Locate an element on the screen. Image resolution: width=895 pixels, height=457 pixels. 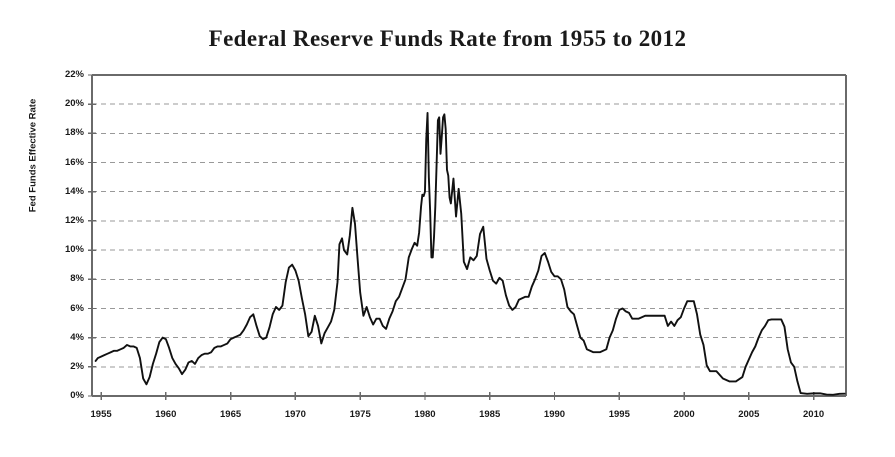
y-axis-title: Fed Funds Effective Rate is located at coordinates (33, 155).